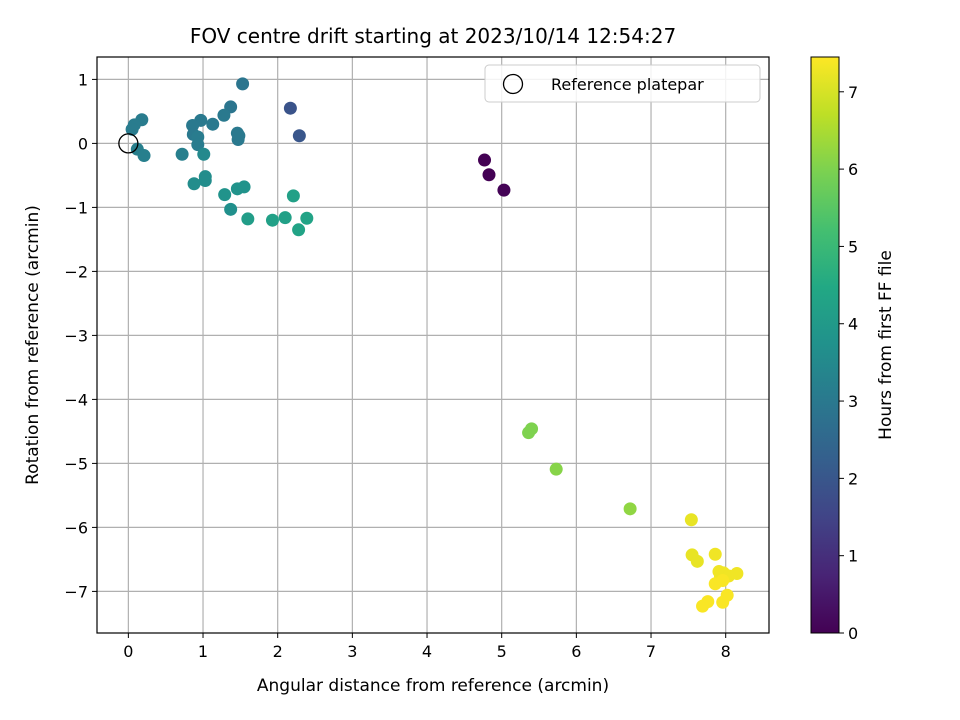 The image size is (960, 720). I want to click on y-axis-label: Rotation from reference (arcmin), so click(33, 345).